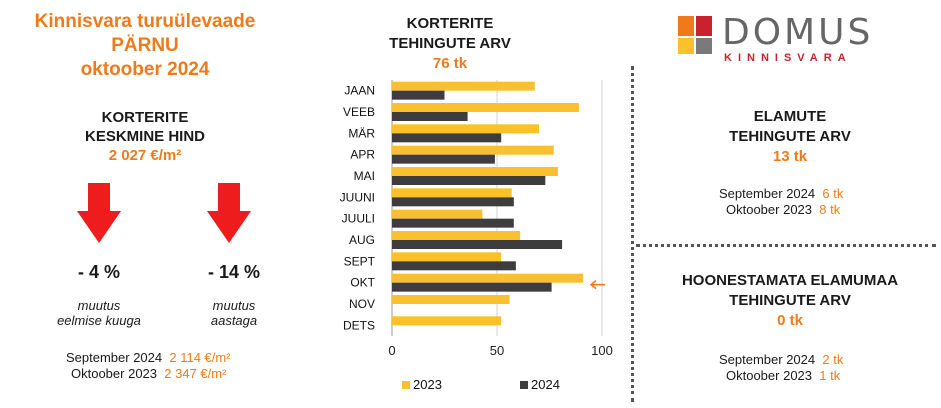 This screenshot has height=408, width=941. I want to click on avg-price-label-line2: KESKMINE HIND, so click(144, 136).